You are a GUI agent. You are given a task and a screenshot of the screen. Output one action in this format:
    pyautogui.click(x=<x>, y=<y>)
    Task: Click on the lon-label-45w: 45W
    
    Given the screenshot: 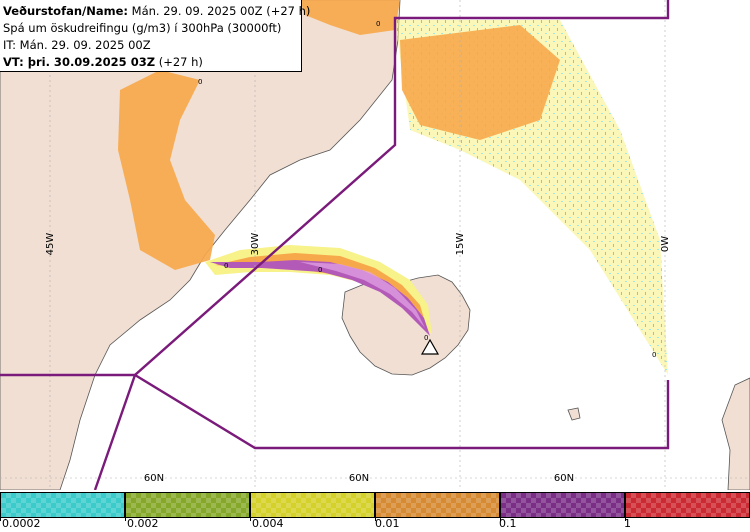 What is the action you would take?
    pyautogui.click(x=50, y=244)
    